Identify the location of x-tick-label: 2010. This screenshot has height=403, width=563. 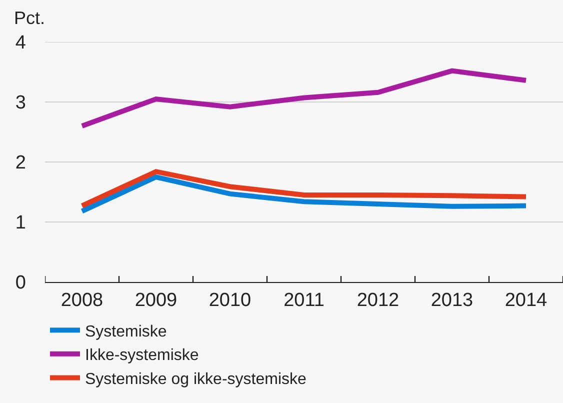
(230, 300).